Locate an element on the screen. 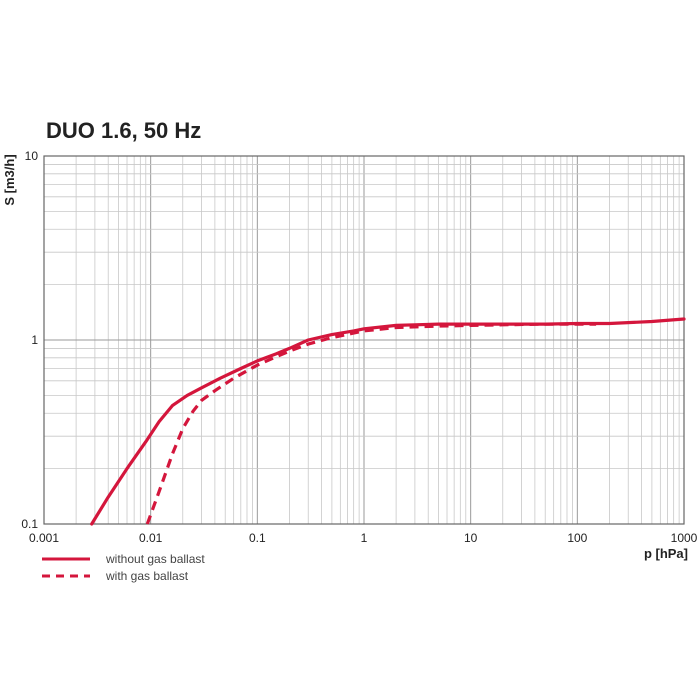 This screenshot has height=700, width=700. x-tick-label: 0.1 is located at coordinates (257, 538).